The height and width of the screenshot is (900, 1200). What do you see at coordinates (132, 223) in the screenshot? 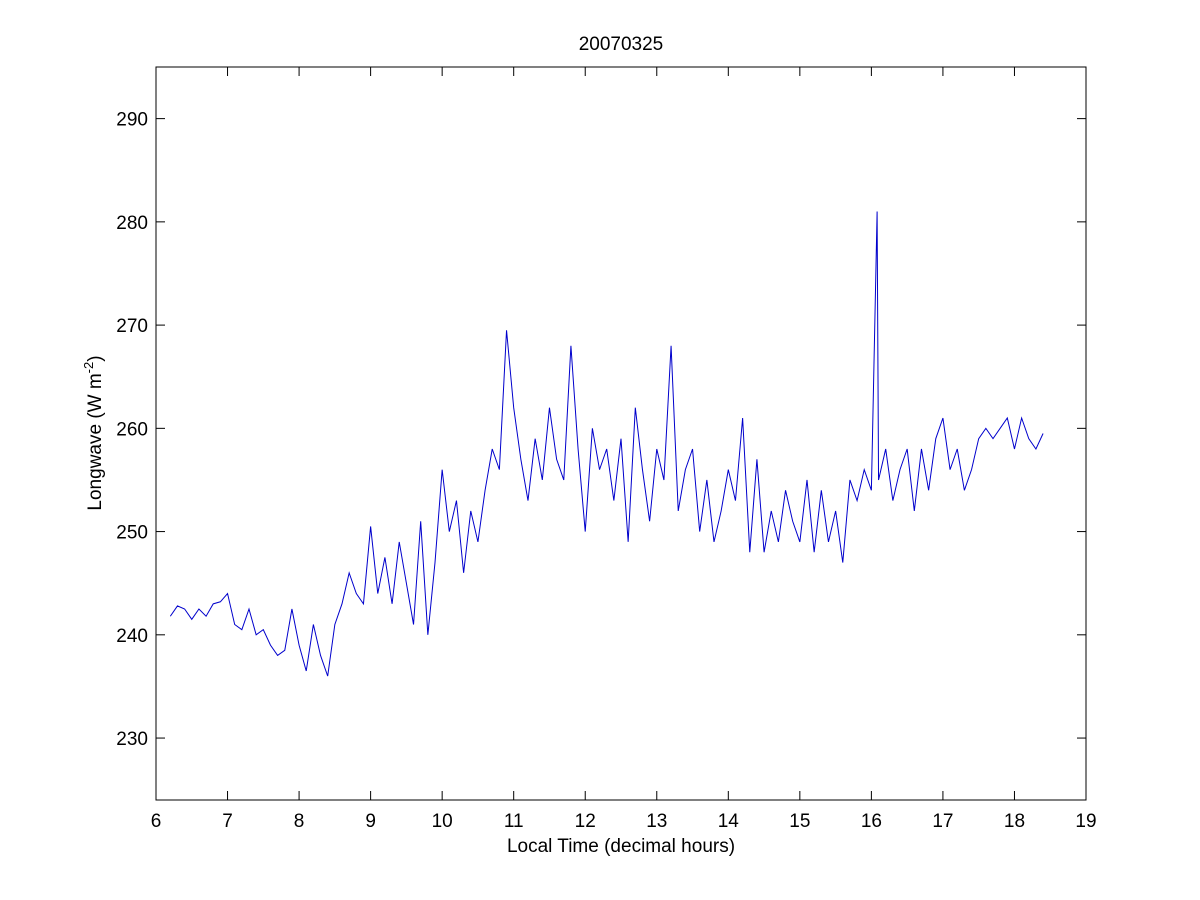
I see `y-tick-label: 280` at bounding box center [132, 223].